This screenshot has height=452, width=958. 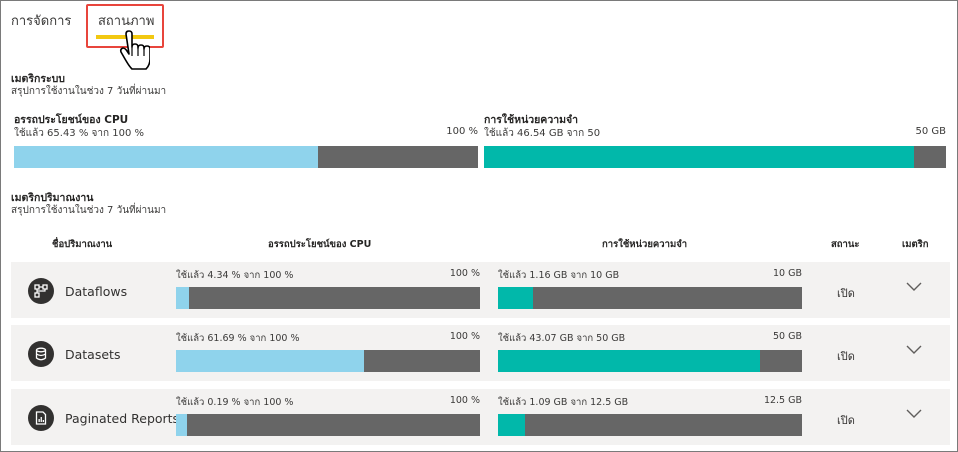 What do you see at coordinates (699, 157) in the screenshot?
I see `system-memory-bar-fill` at bounding box center [699, 157].